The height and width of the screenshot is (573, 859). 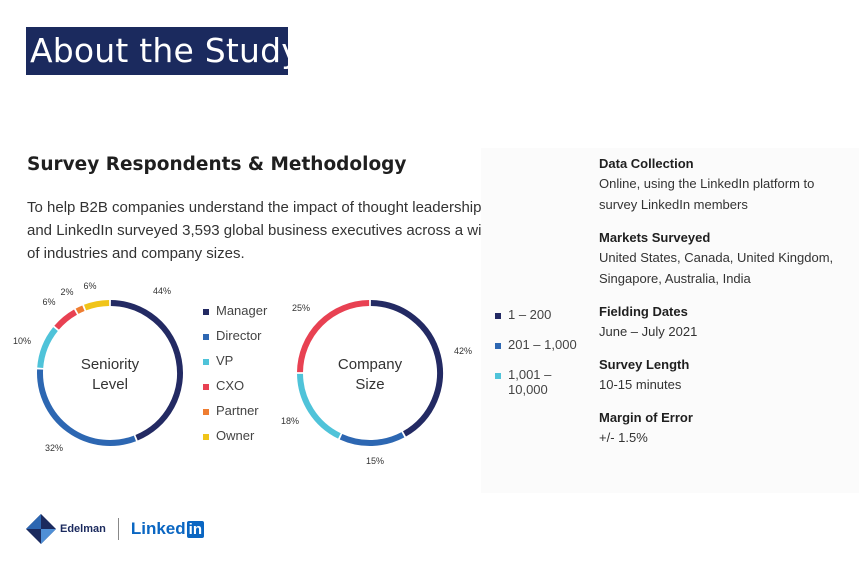 I want to click on detail-survey-length: Survey Length 10-15 minutes, so click(x=724, y=376).